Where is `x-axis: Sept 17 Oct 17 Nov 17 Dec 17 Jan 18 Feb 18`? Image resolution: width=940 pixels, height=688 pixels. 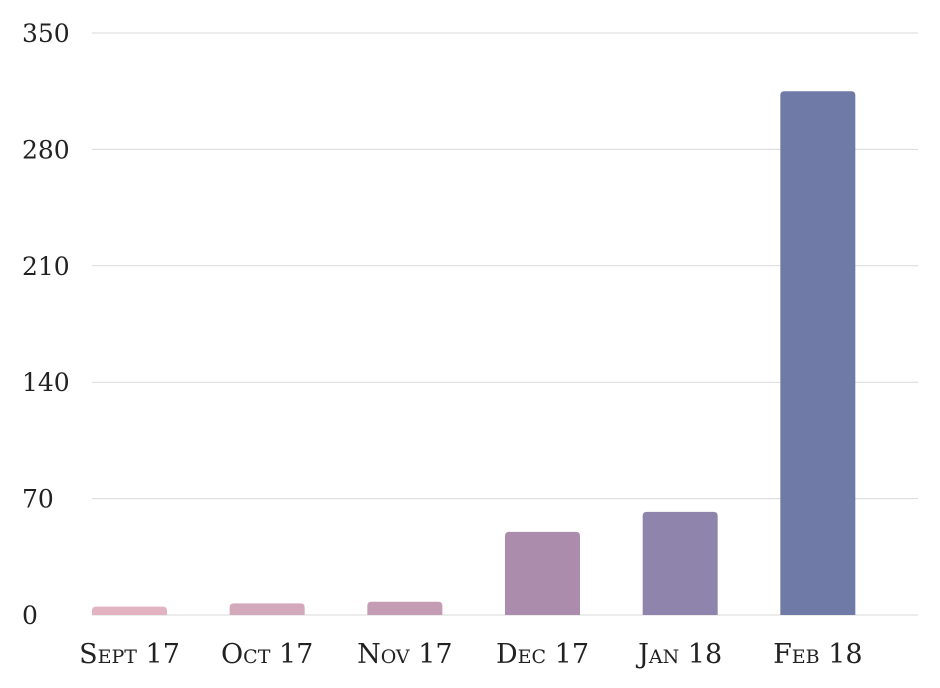
x-axis: Sept 17 Oct 17 Nov 17 Dec 17 Jan 18 Feb 18 is located at coordinates (470, 654).